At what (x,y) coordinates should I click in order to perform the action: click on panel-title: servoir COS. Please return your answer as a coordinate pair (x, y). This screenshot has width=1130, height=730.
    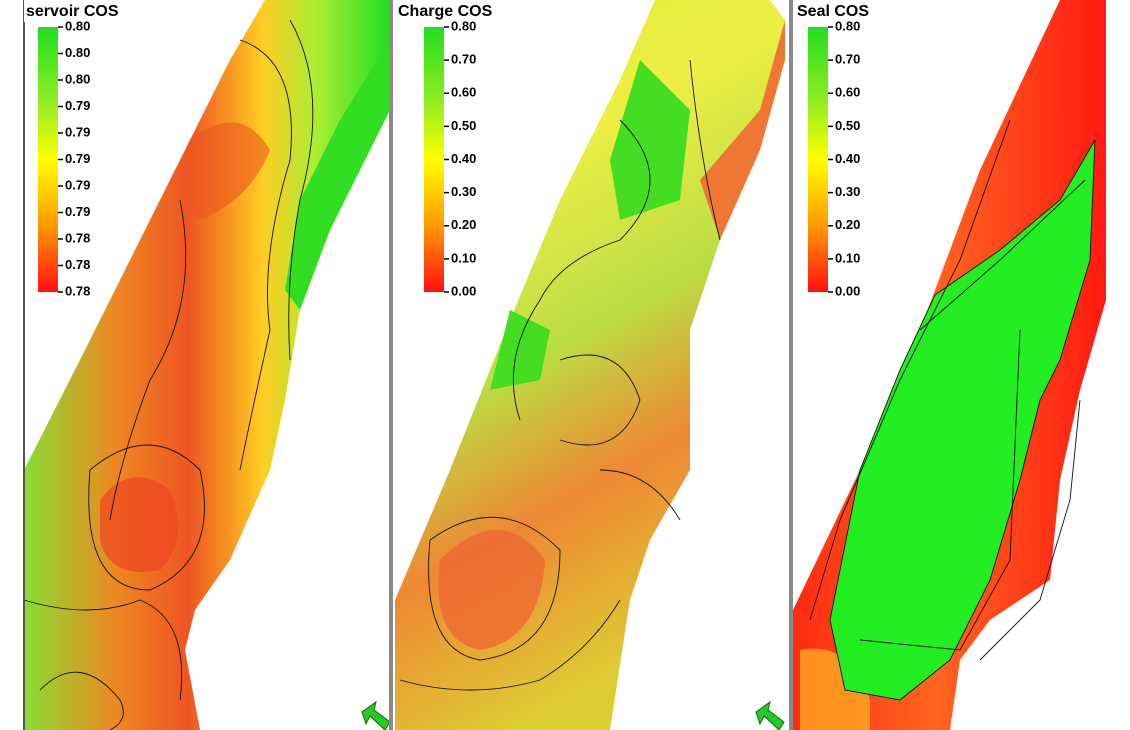
    Looking at the image, I should click on (72, 11).